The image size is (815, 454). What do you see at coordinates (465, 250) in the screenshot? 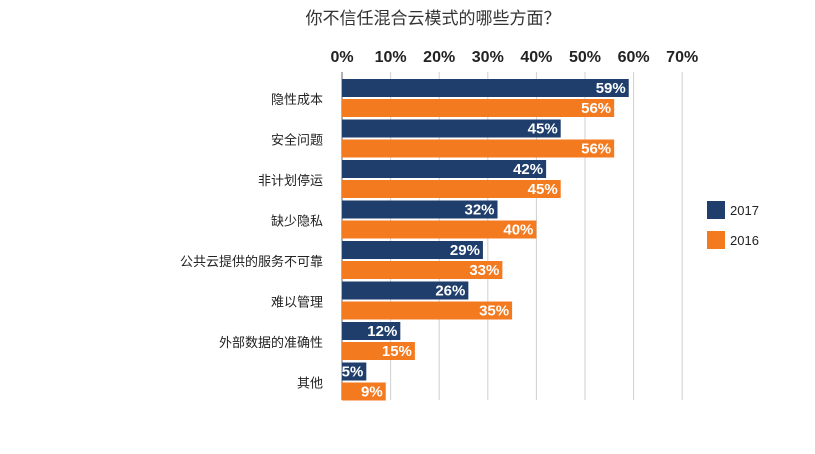
I see `data-label: 29%` at bounding box center [465, 250].